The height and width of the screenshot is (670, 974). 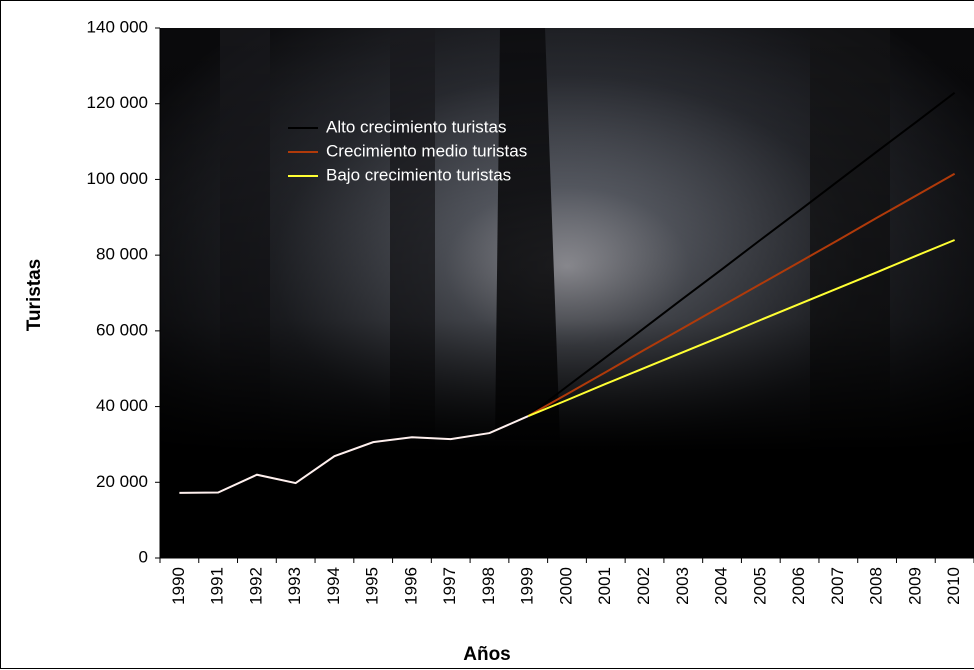 What do you see at coordinates (178, 586) in the screenshot?
I see `x-tick-label: 1990` at bounding box center [178, 586].